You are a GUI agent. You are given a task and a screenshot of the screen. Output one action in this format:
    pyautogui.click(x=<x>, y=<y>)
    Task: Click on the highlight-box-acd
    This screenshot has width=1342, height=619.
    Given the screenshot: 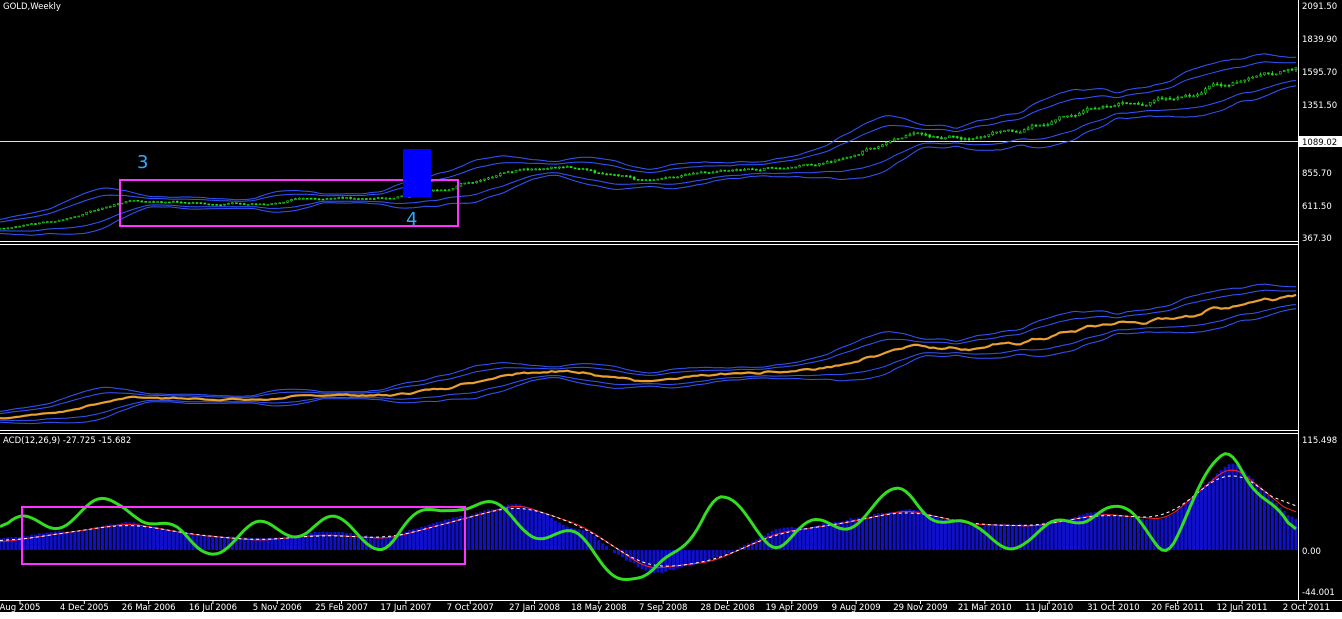 What is the action you would take?
    pyautogui.click(x=243, y=535)
    